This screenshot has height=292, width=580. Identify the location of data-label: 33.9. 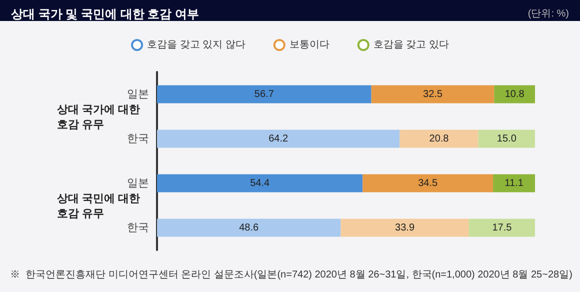
(405, 228).